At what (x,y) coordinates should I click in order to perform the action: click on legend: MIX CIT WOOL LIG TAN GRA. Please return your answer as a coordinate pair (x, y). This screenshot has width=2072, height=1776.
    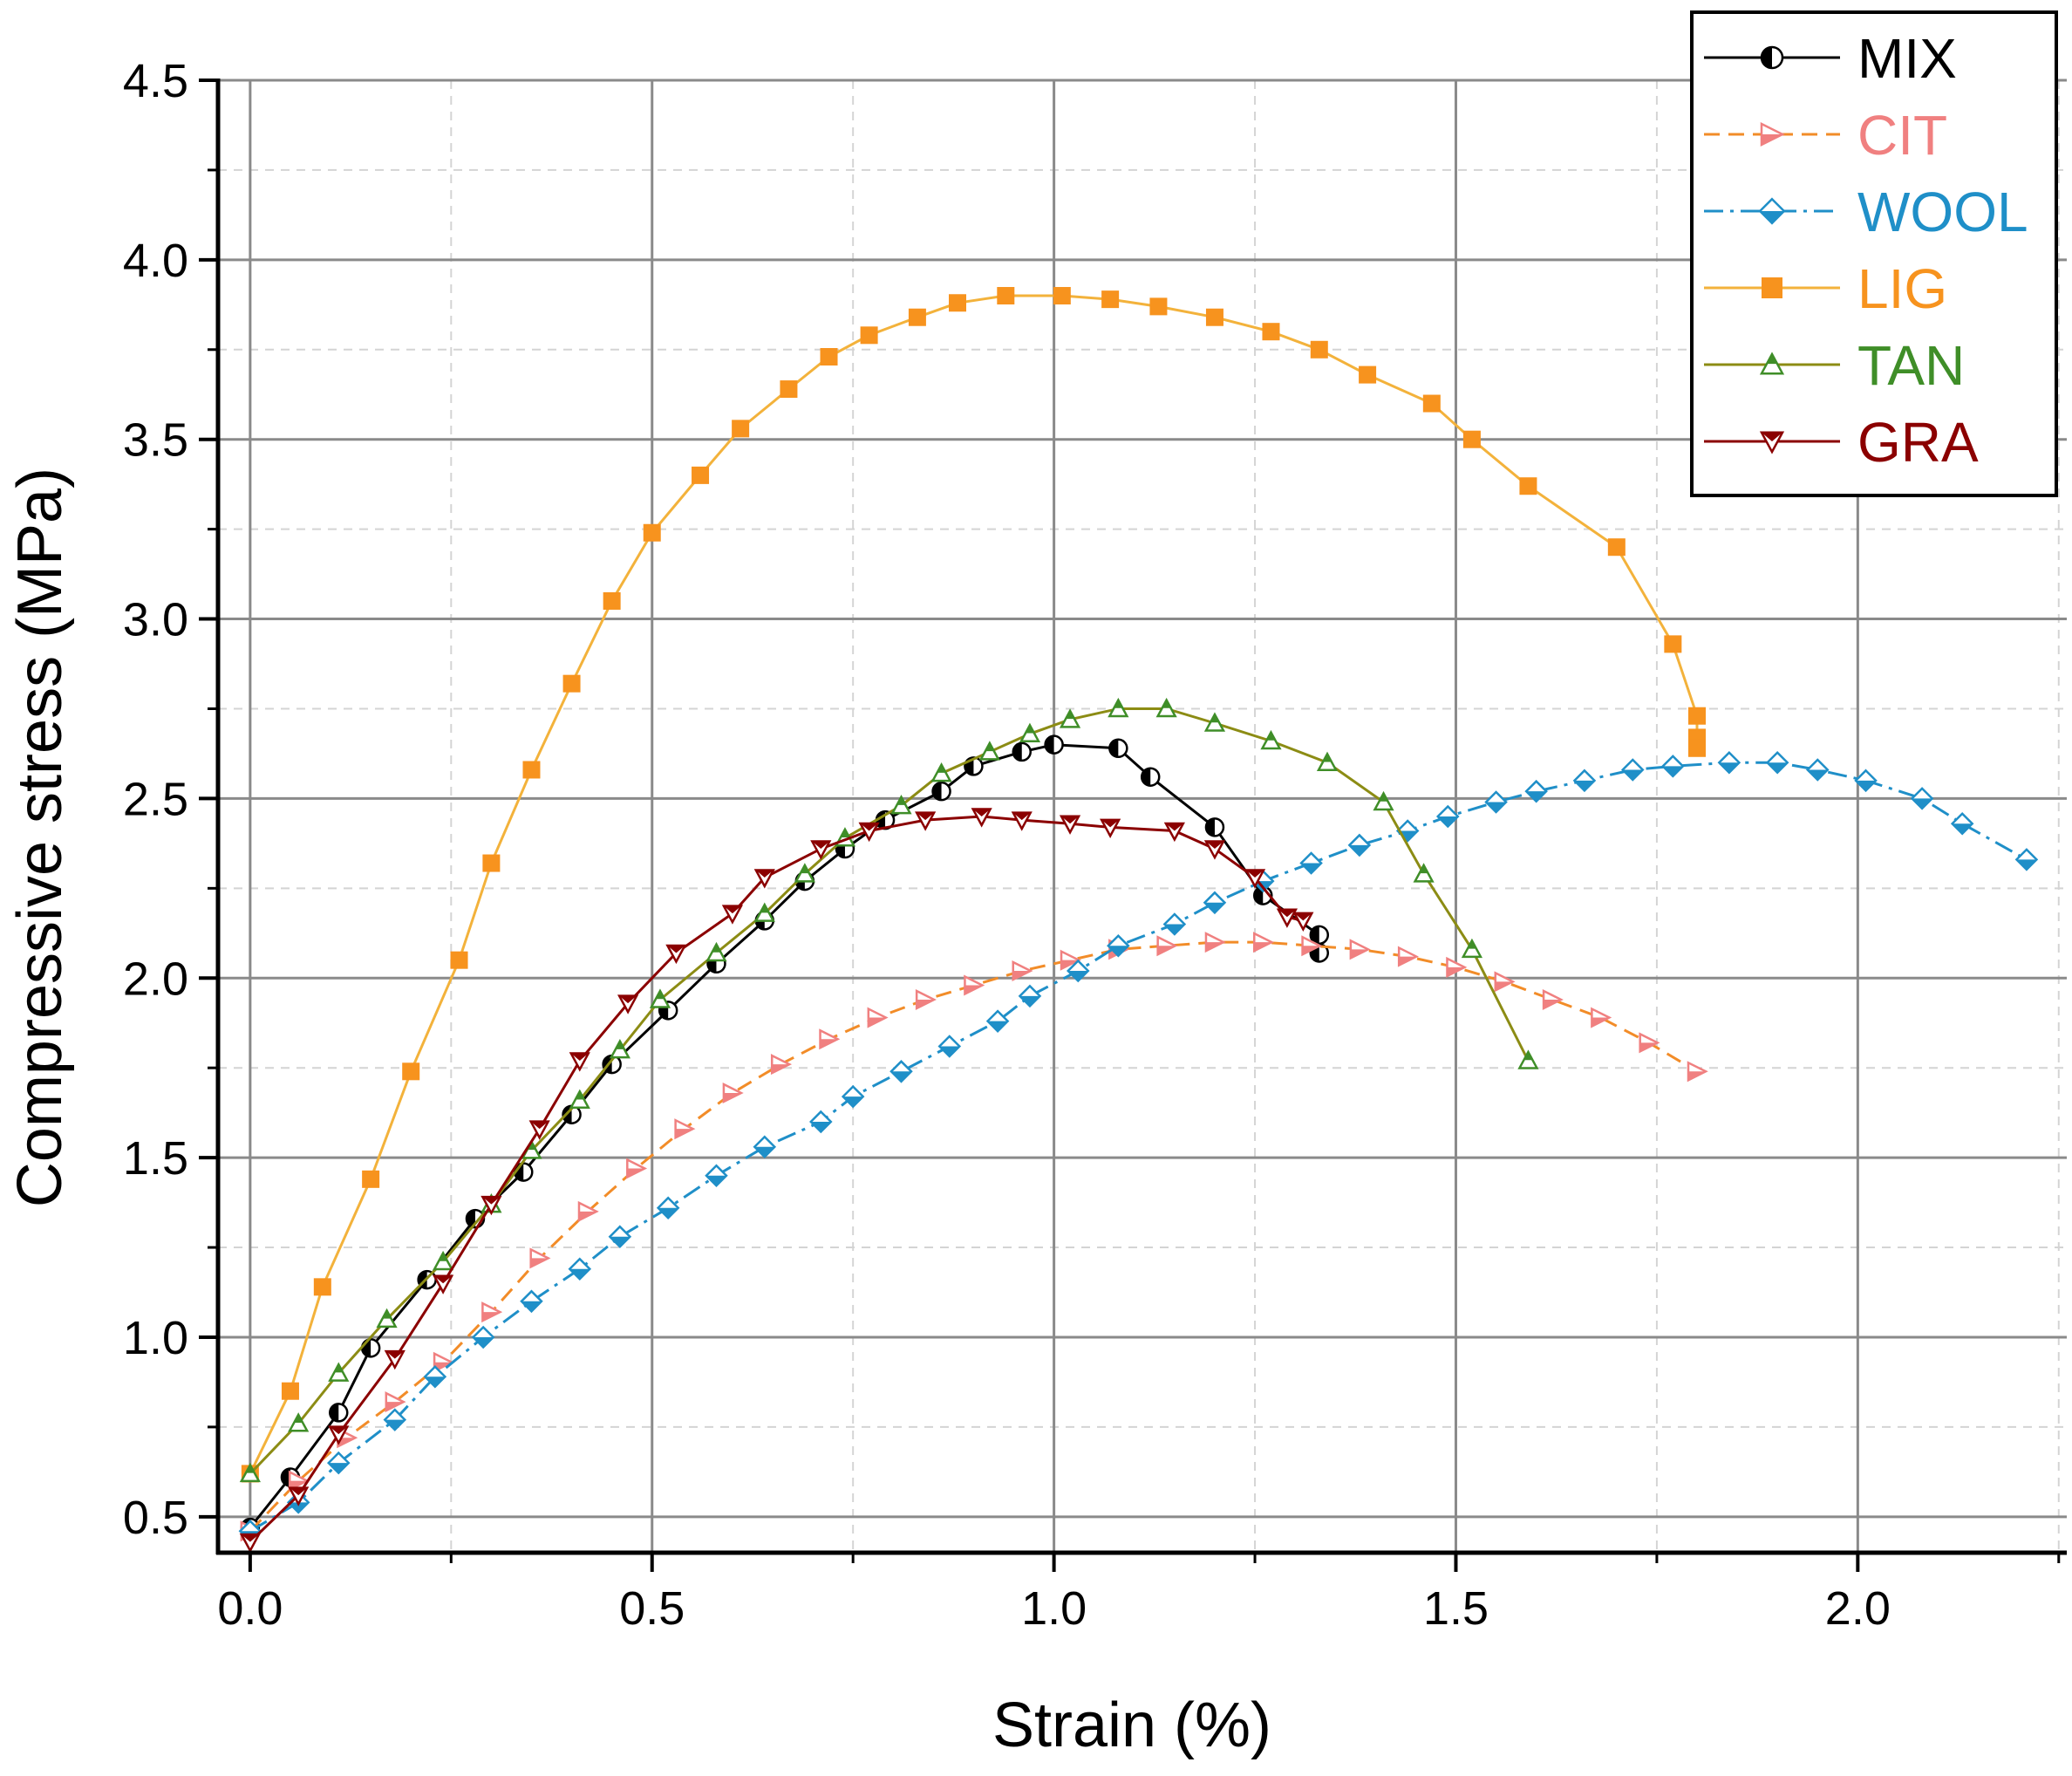
    Looking at the image, I should click on (1874, 253).